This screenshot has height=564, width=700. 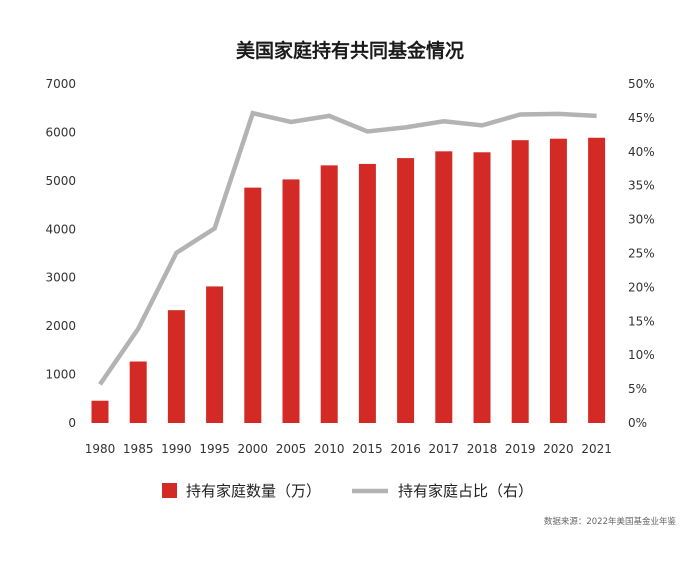 I want to click on right-tick-label: 15%, so click(x=641, y=321).